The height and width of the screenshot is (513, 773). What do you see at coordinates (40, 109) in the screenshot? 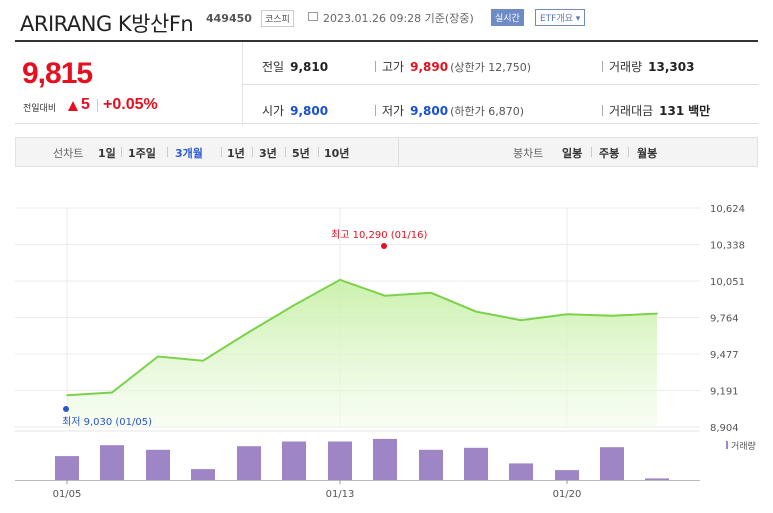
I see `change-label: 전일대비` at bounding box center [40, 109].